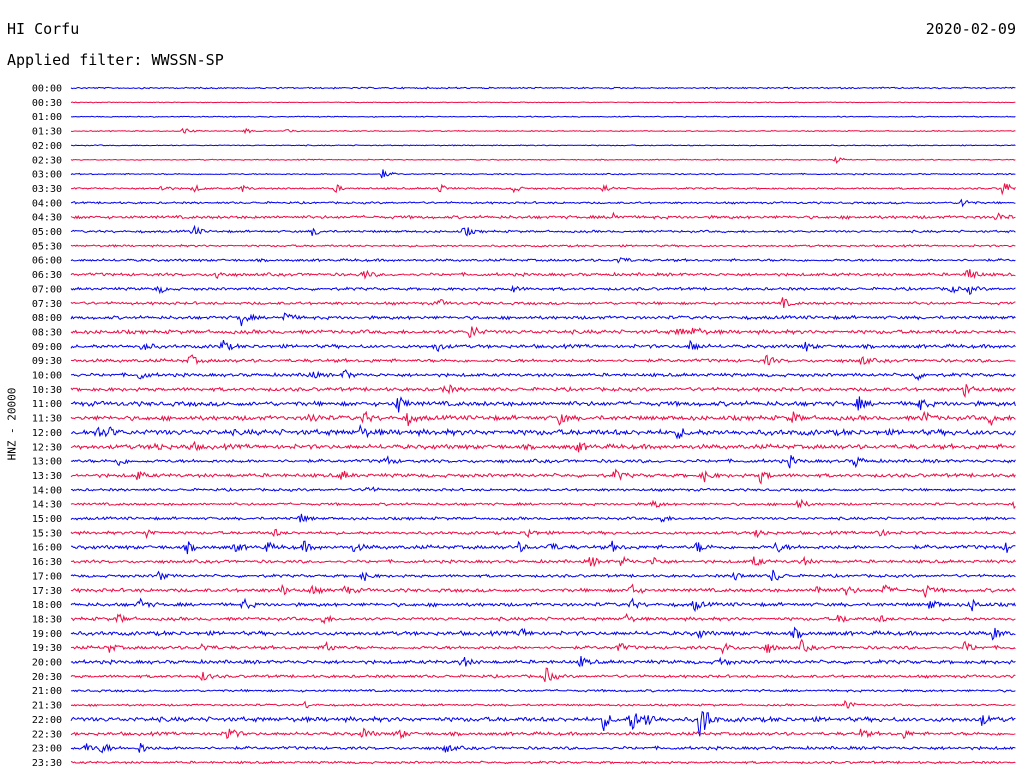 This screenshot has height=780, width=1024. I want to click on row-time-label: 05:00, so click(47, 232).